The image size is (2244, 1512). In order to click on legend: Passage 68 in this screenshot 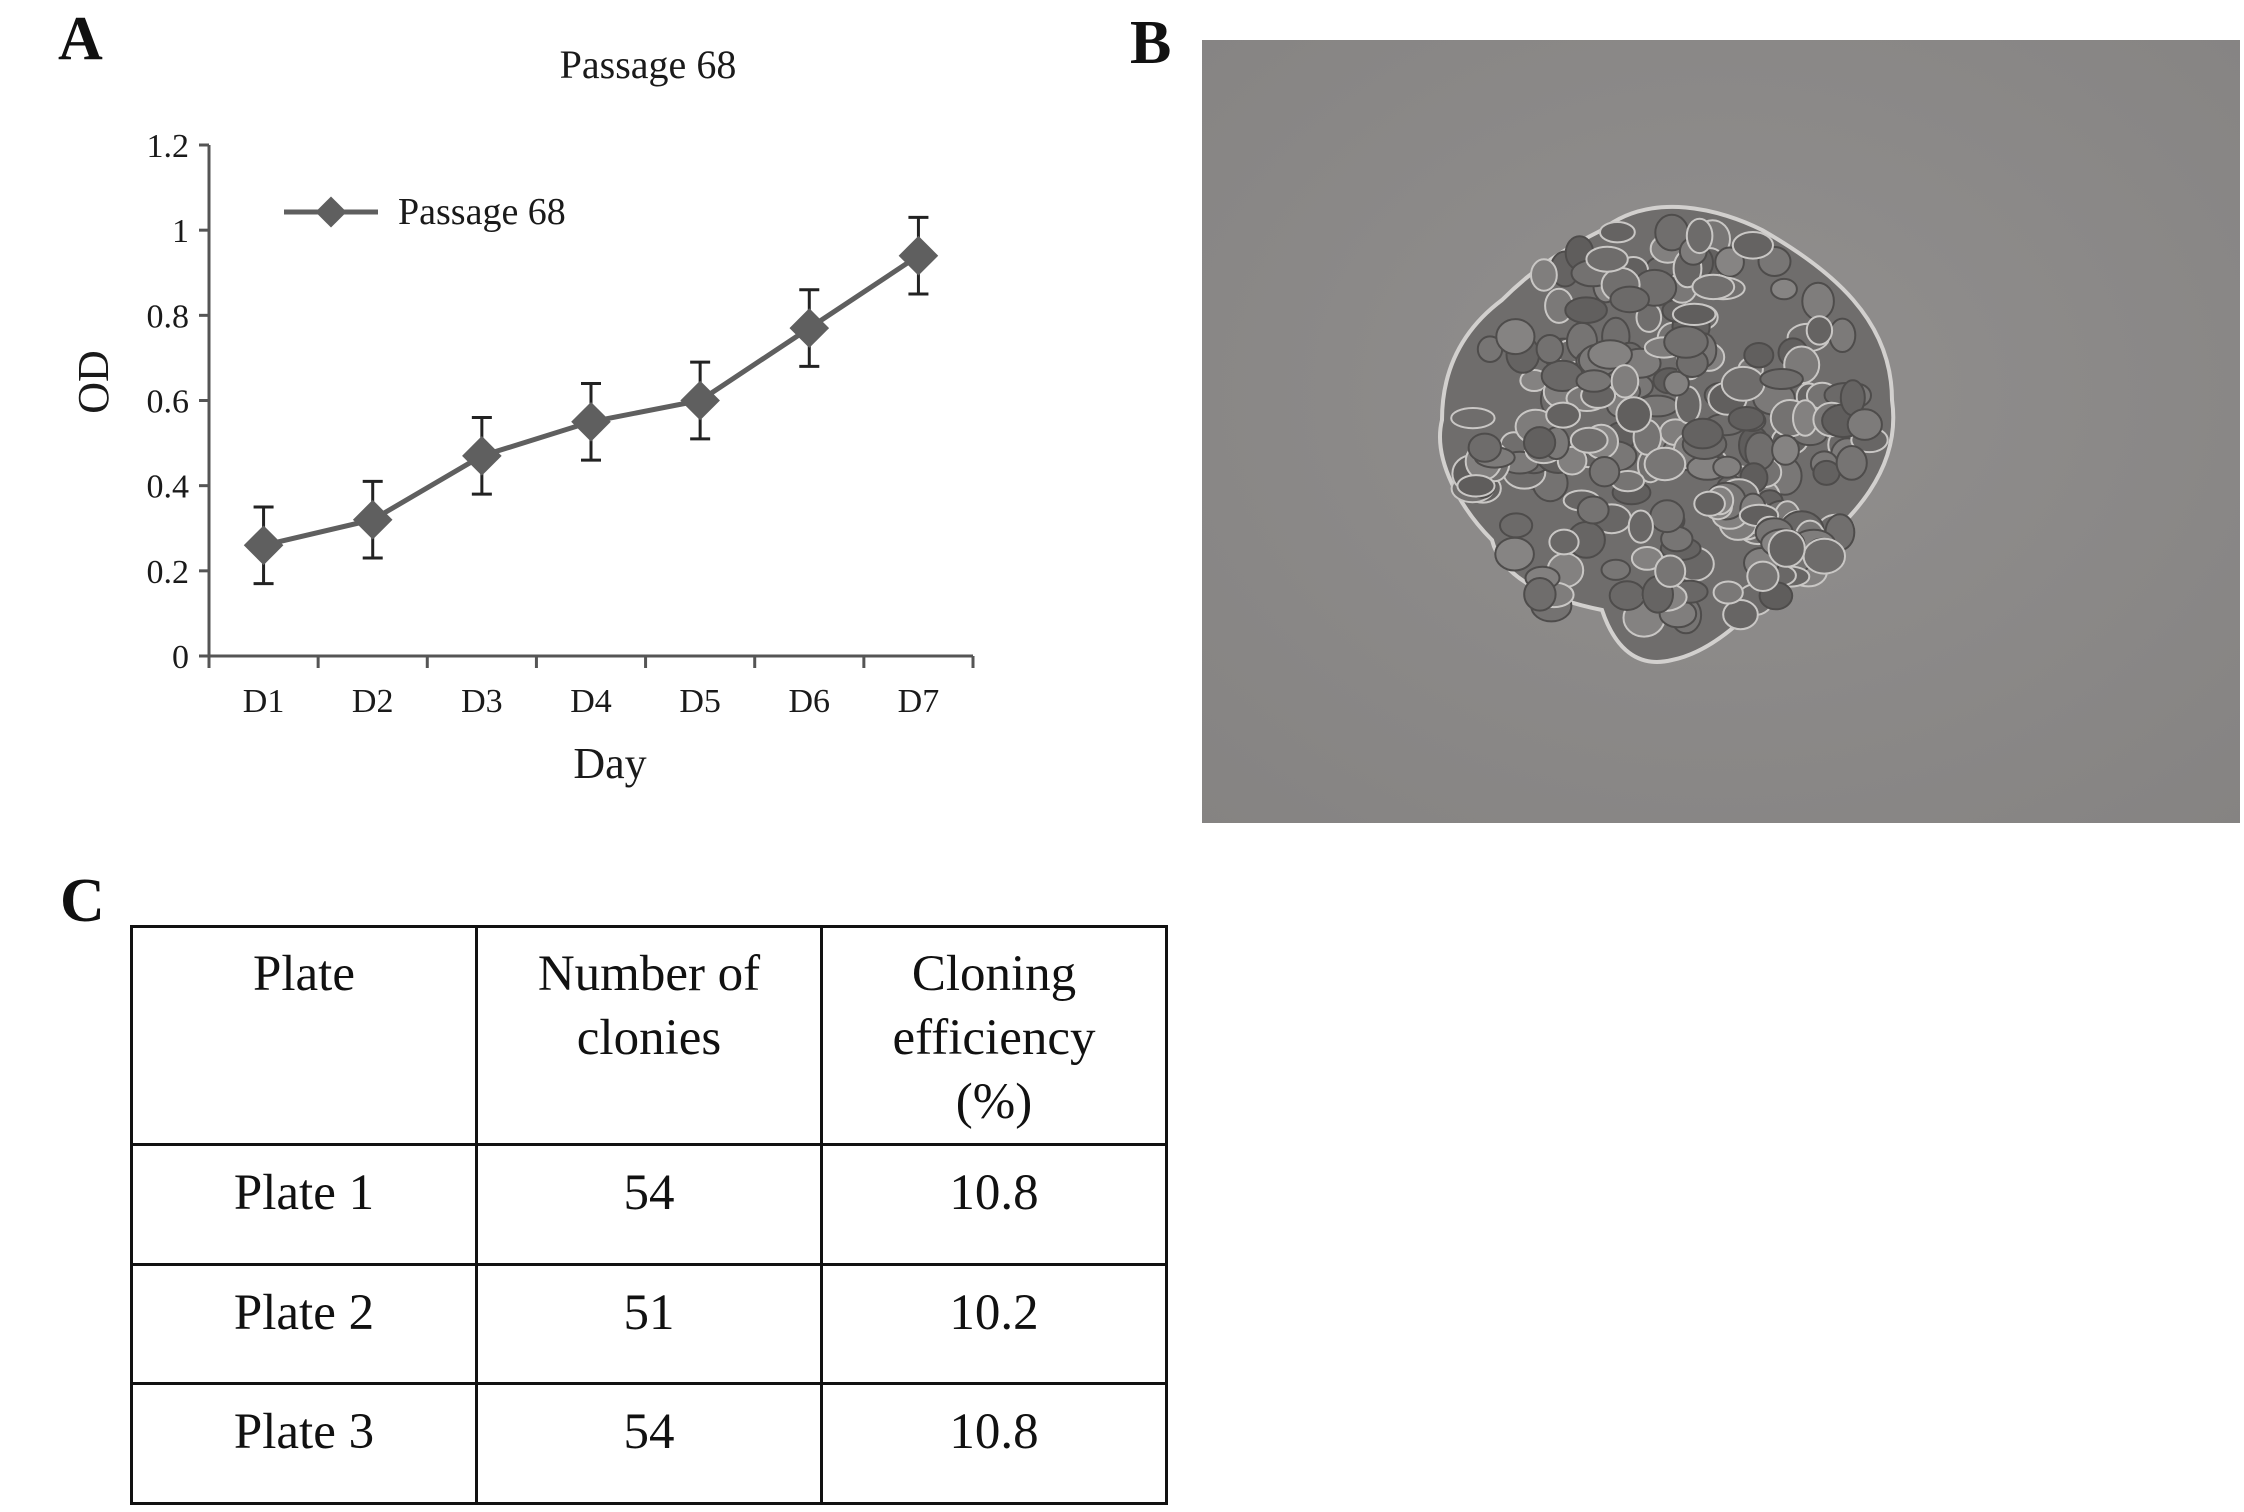, I will do `click(425, 212)`.